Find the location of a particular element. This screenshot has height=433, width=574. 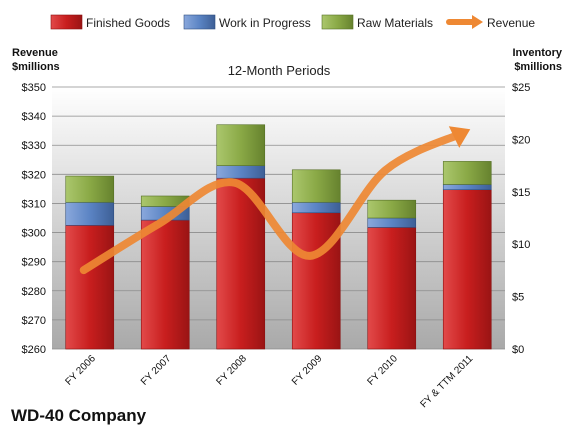

y-left-tick-label: $280 is located at coordinates (34, 292).